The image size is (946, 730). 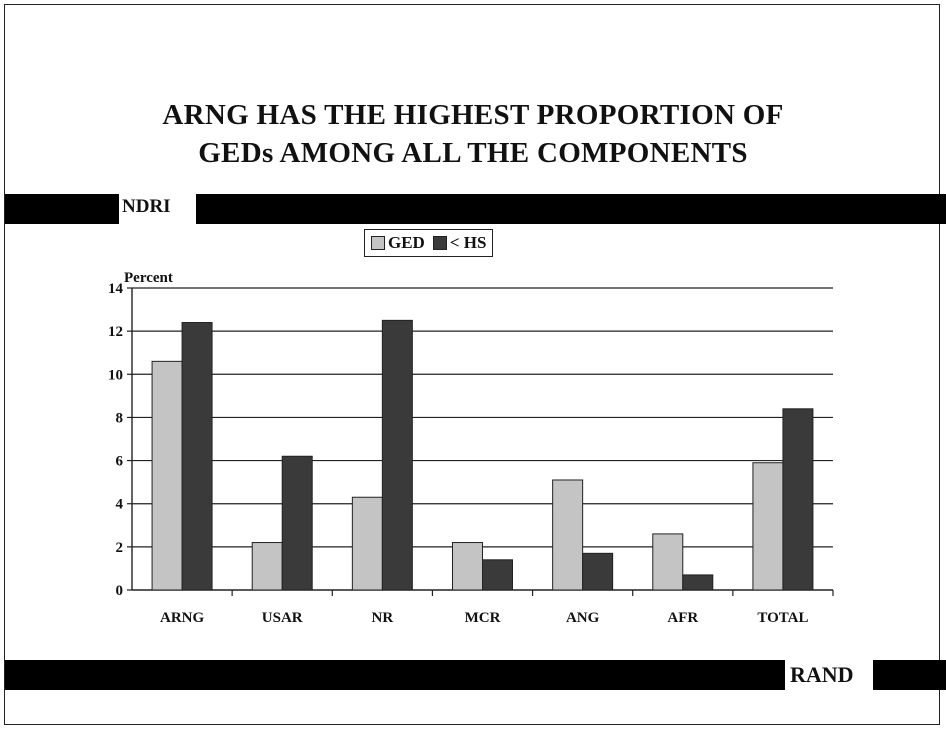 What do you see at coordinates (429, 243) in the screenshot?
I see `chart-legend: GED < HS` at bounding box center [429, 243].